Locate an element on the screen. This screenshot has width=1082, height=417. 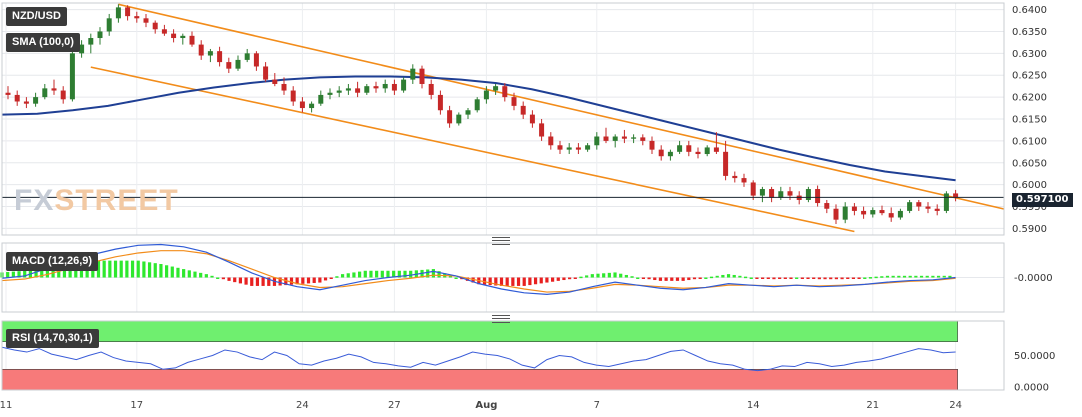
x-axis-ticks: 11 17 24 27 Aug 7 14 21 24 is located at coordinates (481, 405).